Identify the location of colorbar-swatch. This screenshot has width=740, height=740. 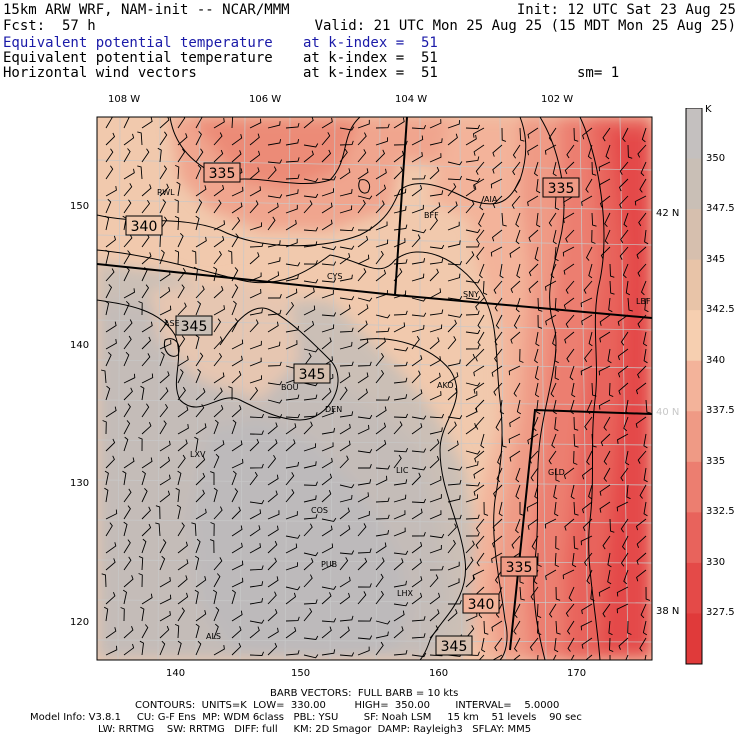
(694, 134).